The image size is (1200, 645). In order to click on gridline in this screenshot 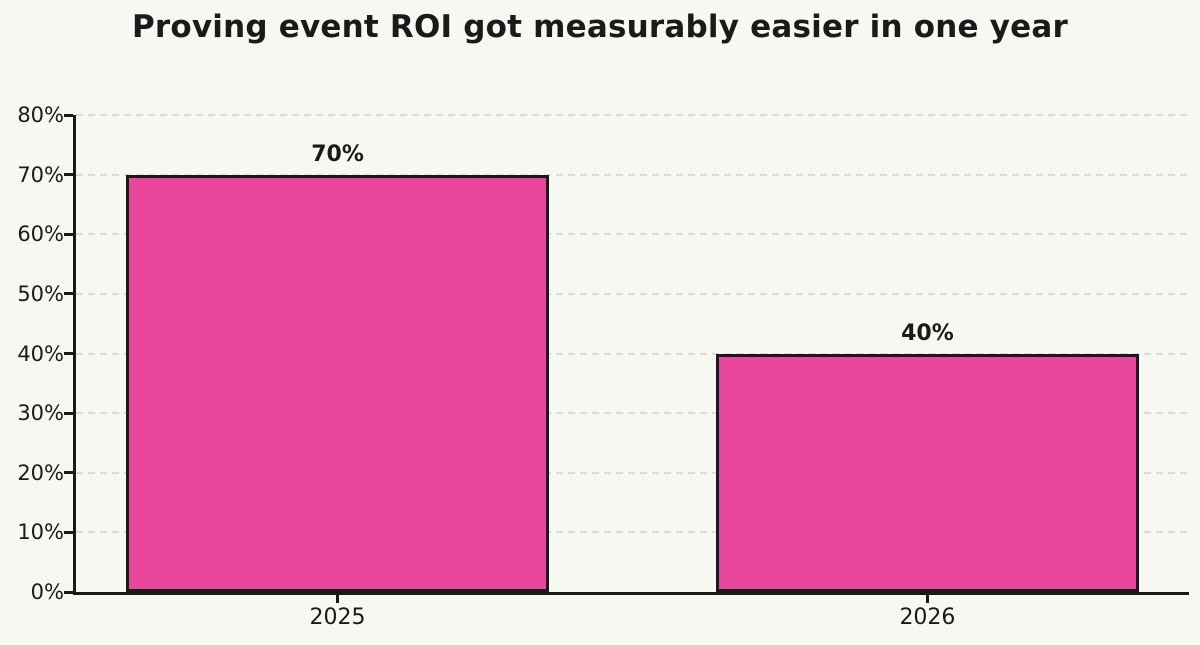, I will do `click(632, 115)`.